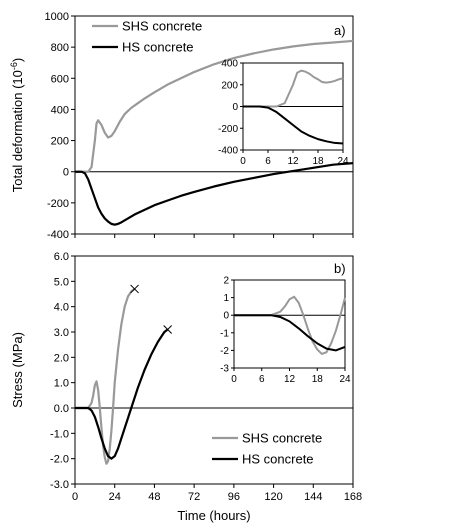  What do you see at coordinates (228, 129) in the screenshot?
I see `inset-y-tick-label: -200` at bounding box center [228, 129].